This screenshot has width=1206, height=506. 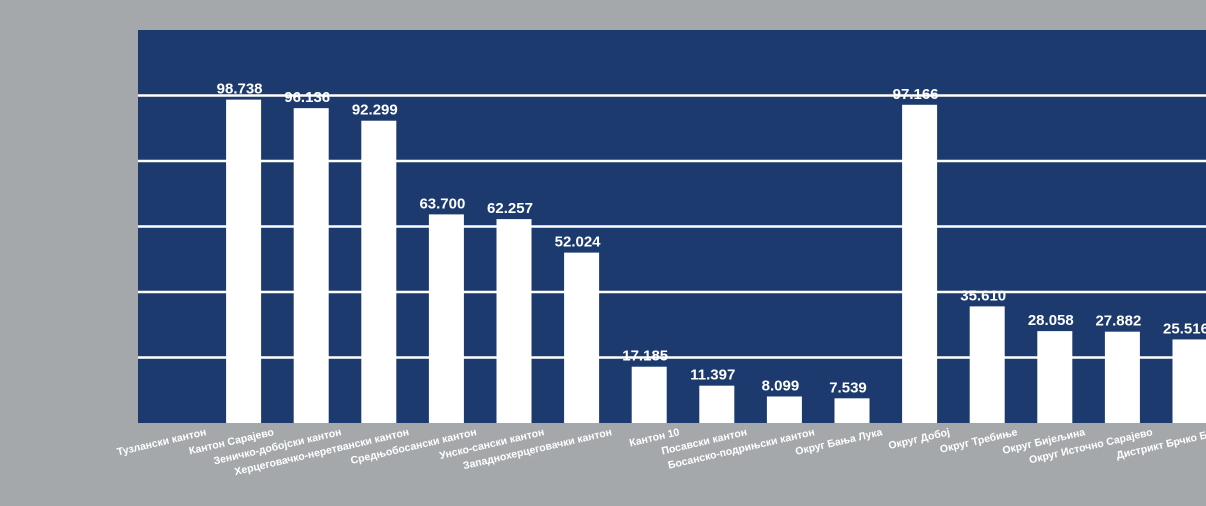 I want to click on data-label: 17.185, so click(x=645, y=356).